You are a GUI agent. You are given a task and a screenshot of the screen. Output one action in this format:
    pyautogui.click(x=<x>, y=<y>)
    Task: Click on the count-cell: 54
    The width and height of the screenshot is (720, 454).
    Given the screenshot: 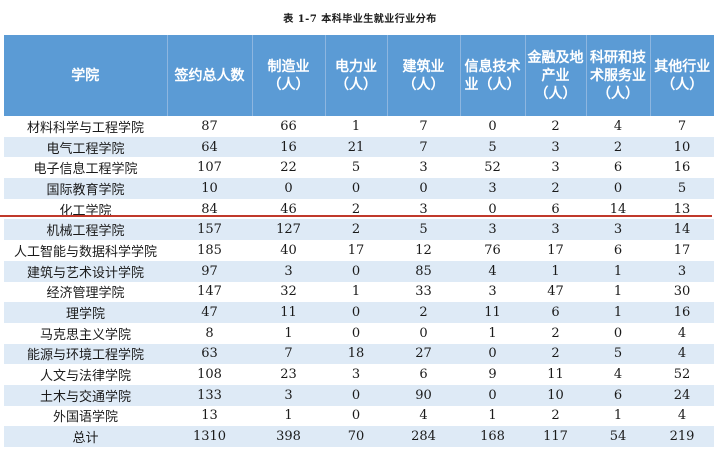 What is the action you would take?
    pyautogui.click(x=618, y=437)
    